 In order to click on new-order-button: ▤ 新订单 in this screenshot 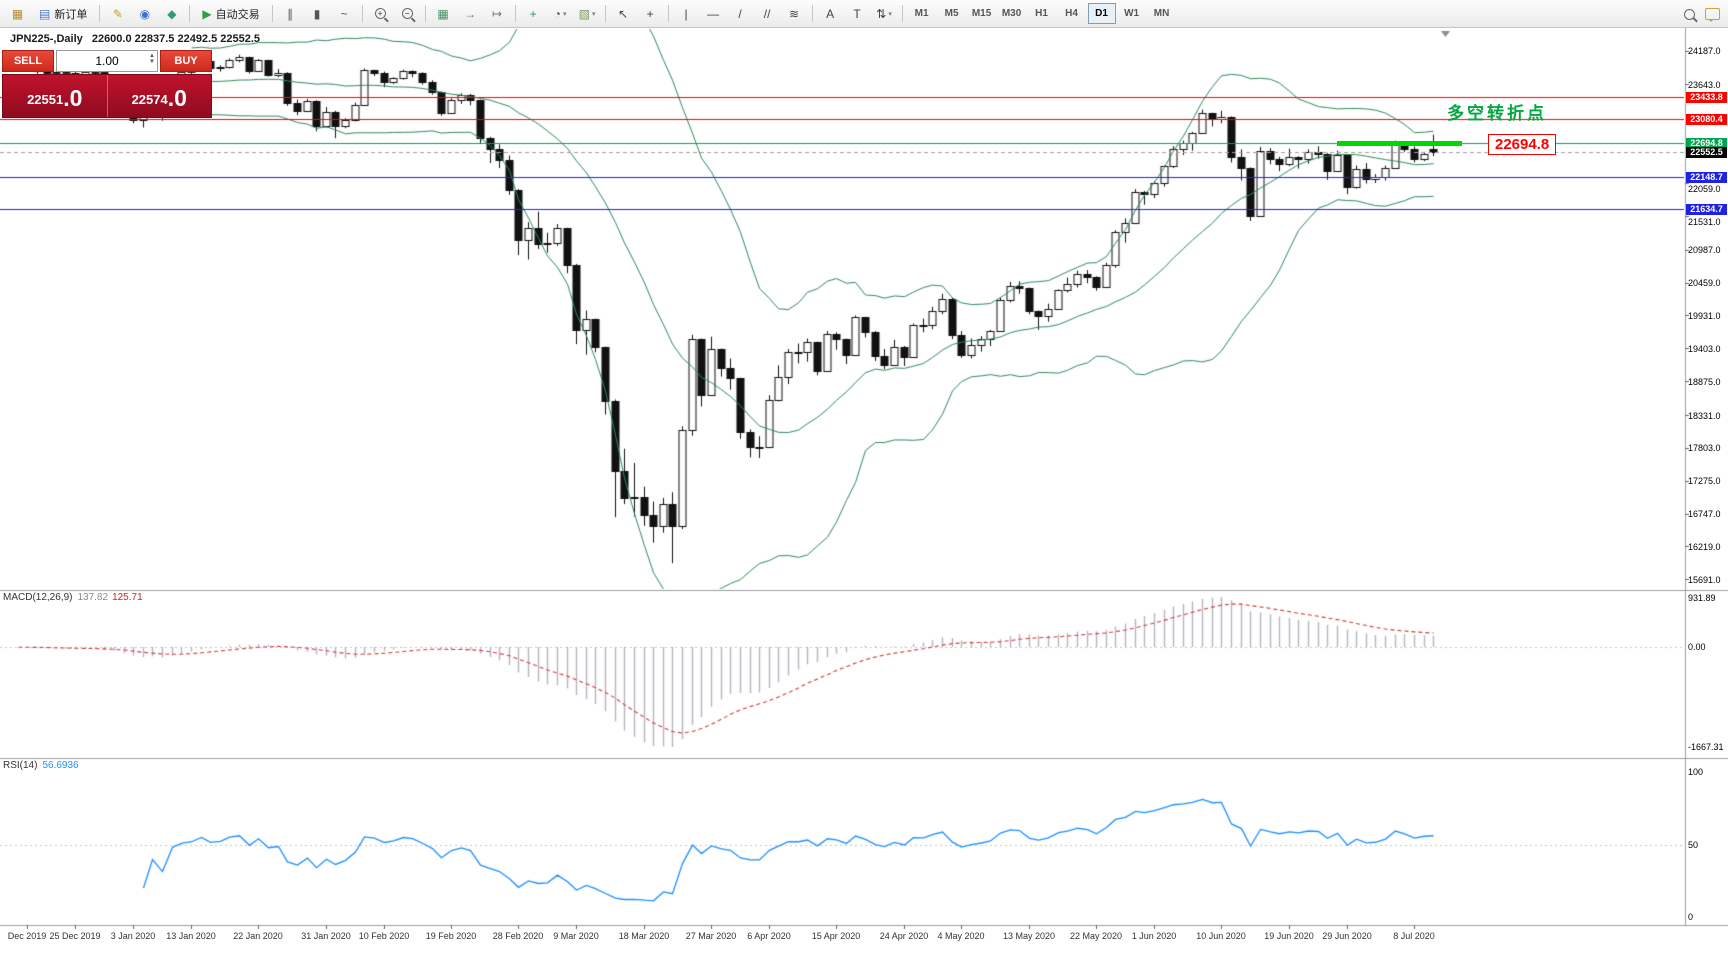, I will do `click(63, 13)`.